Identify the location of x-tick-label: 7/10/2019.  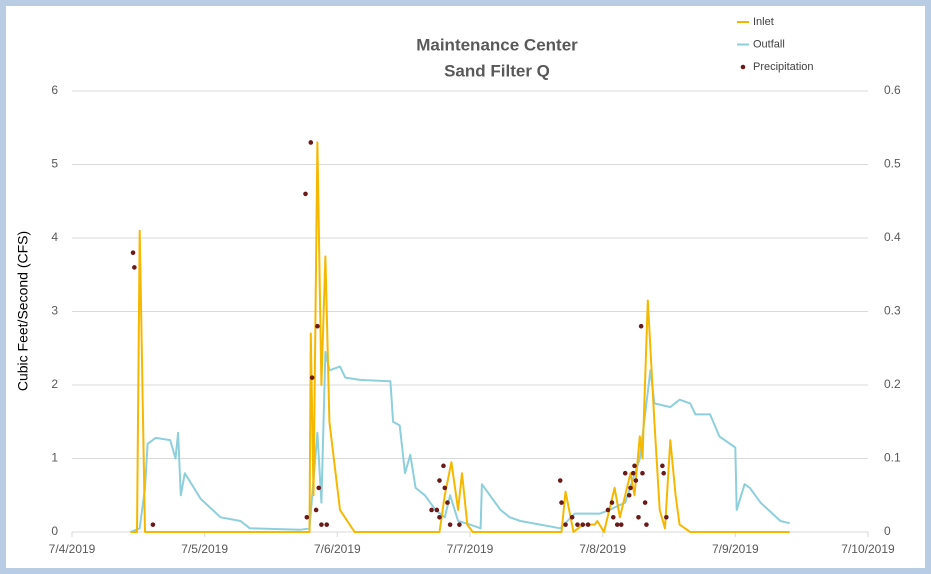
(868, 549).